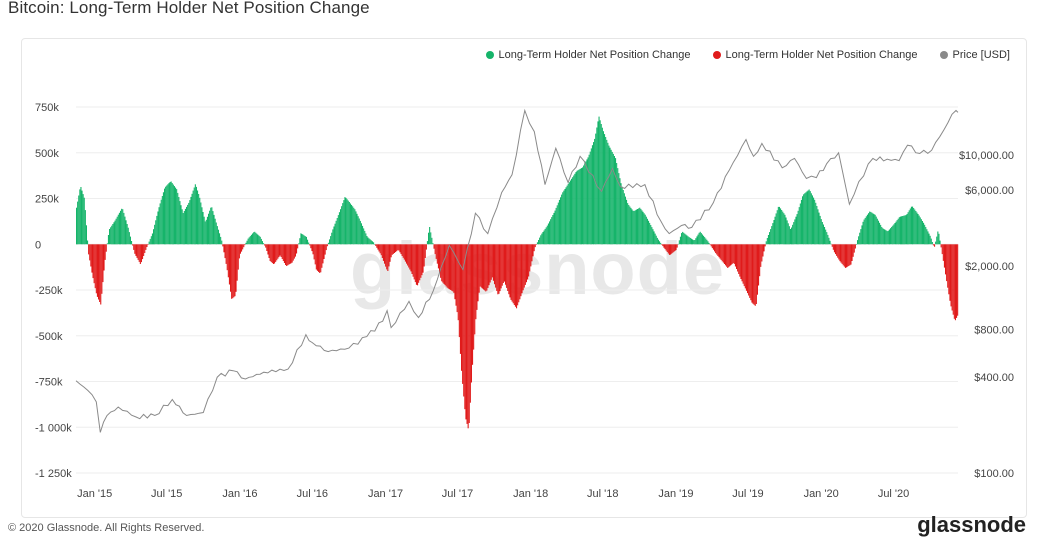 The height and width of the screenshot is (538, 1050). What do you see at coordinates (815, 55) in the screenshot?
I see `legend-item-negative: Long-Term Holder Net Position Change` at bounding box center [815, 55].